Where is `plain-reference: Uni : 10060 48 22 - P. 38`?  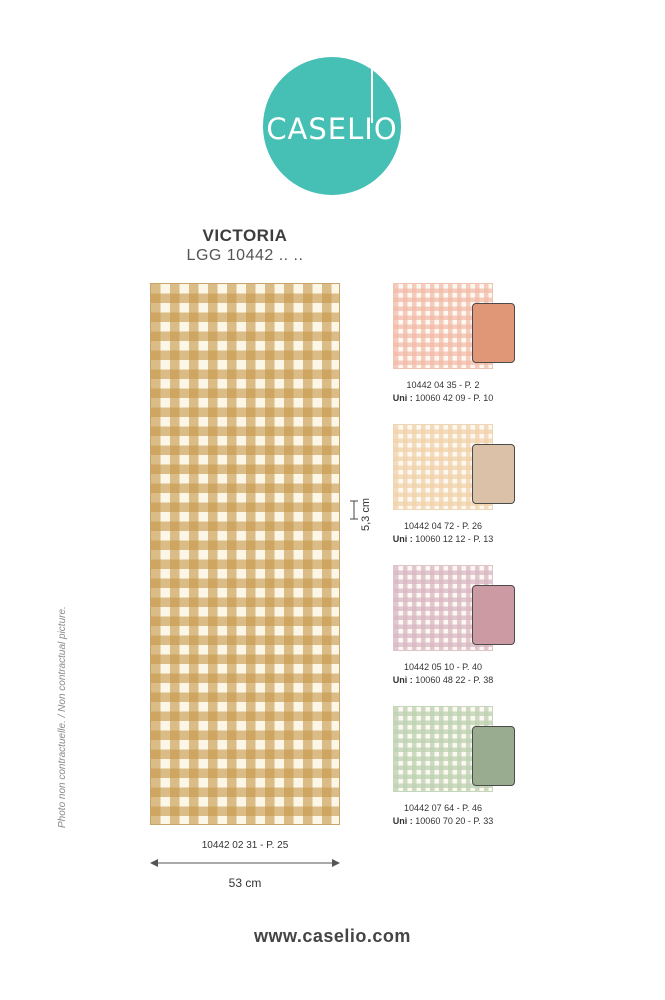 plain-reference: Uni : 10060 48 22 - P. 38 is located at coordinates (443, 680).